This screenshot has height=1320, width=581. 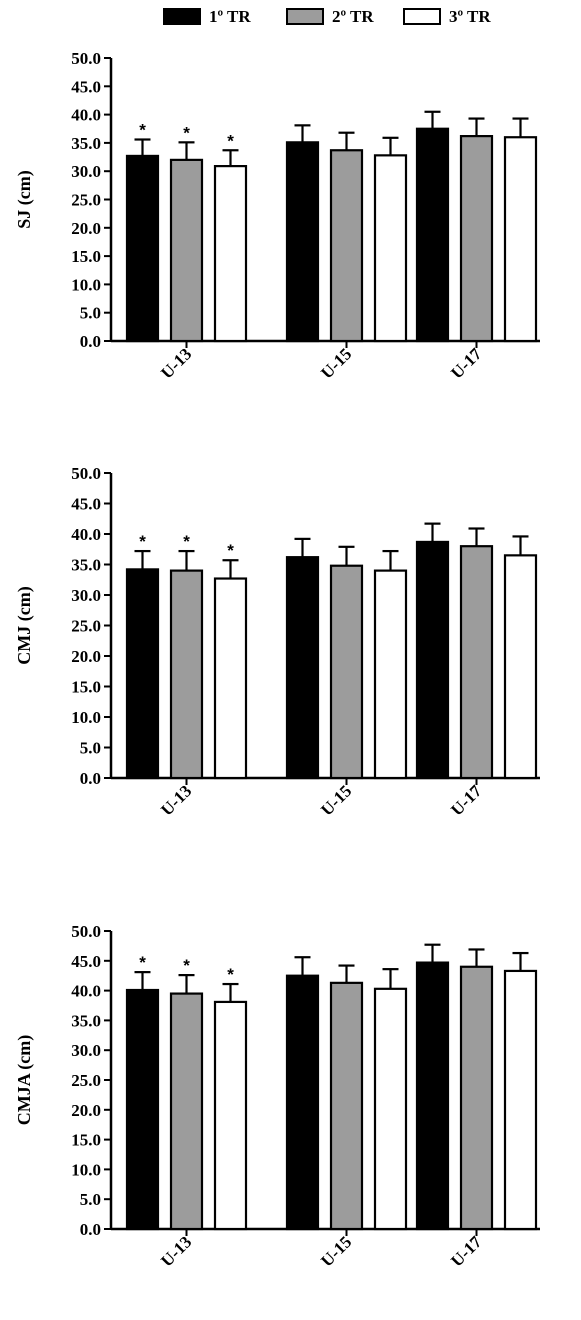 I want to click on y-axis-title: CMJ (cm), so click(x=24, y=625).